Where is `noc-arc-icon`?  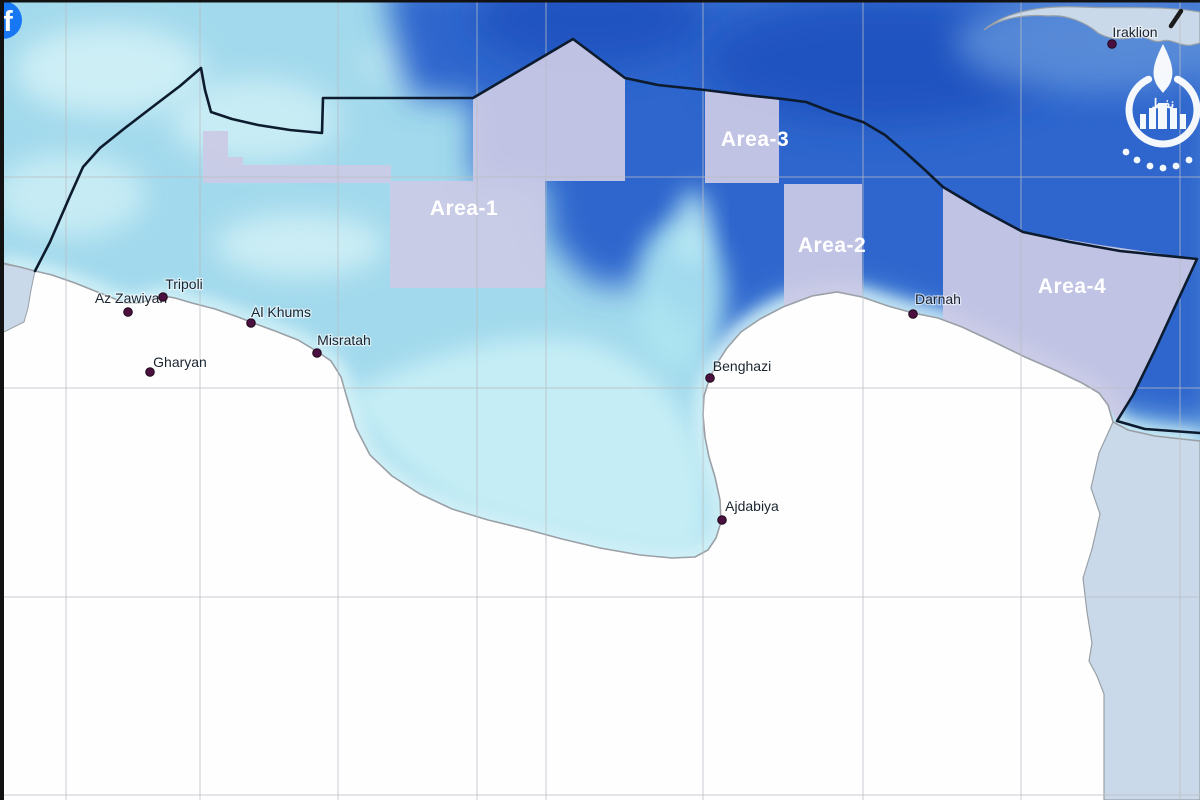
noc-arc-icon is located at coordinates (1162, 111).